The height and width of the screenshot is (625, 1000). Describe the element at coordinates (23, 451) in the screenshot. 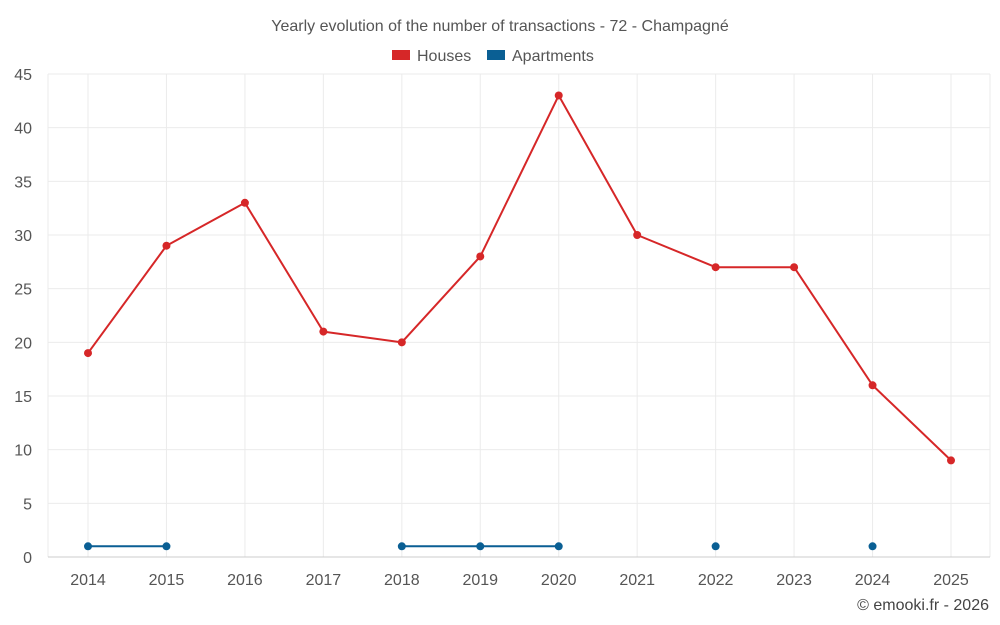

I see `y-tick-label: 10` at that location.